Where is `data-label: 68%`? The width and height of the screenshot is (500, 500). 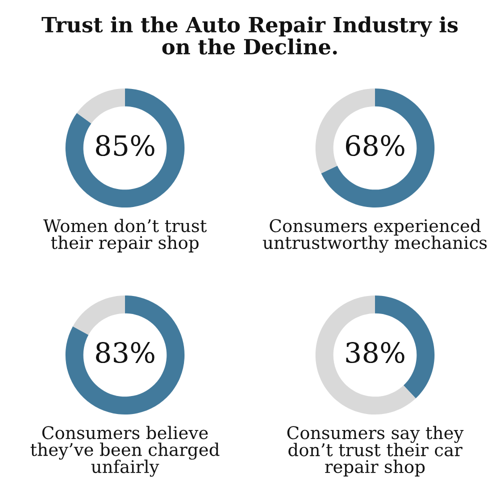
data-label: 68% is located at coordinates (375, 145).